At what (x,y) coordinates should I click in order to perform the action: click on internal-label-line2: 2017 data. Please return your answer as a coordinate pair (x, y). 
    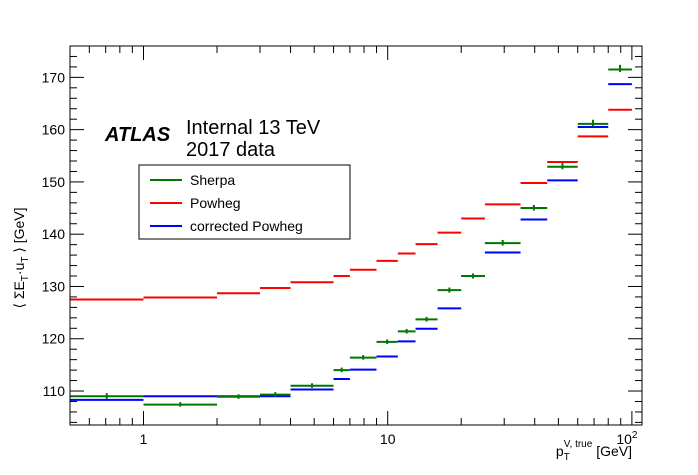
    Looking at the image, I should click on (231, 150).